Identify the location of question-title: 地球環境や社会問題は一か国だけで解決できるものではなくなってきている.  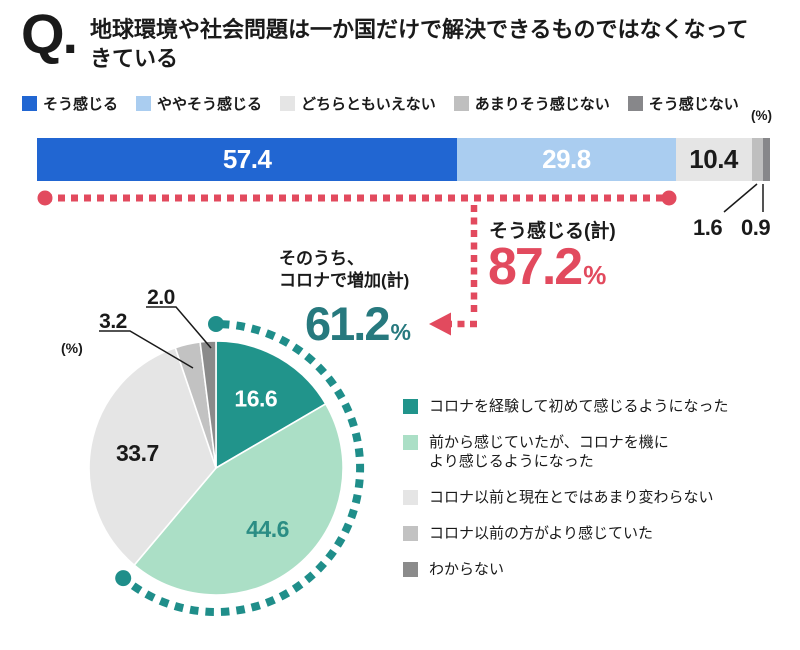
(419, 44).